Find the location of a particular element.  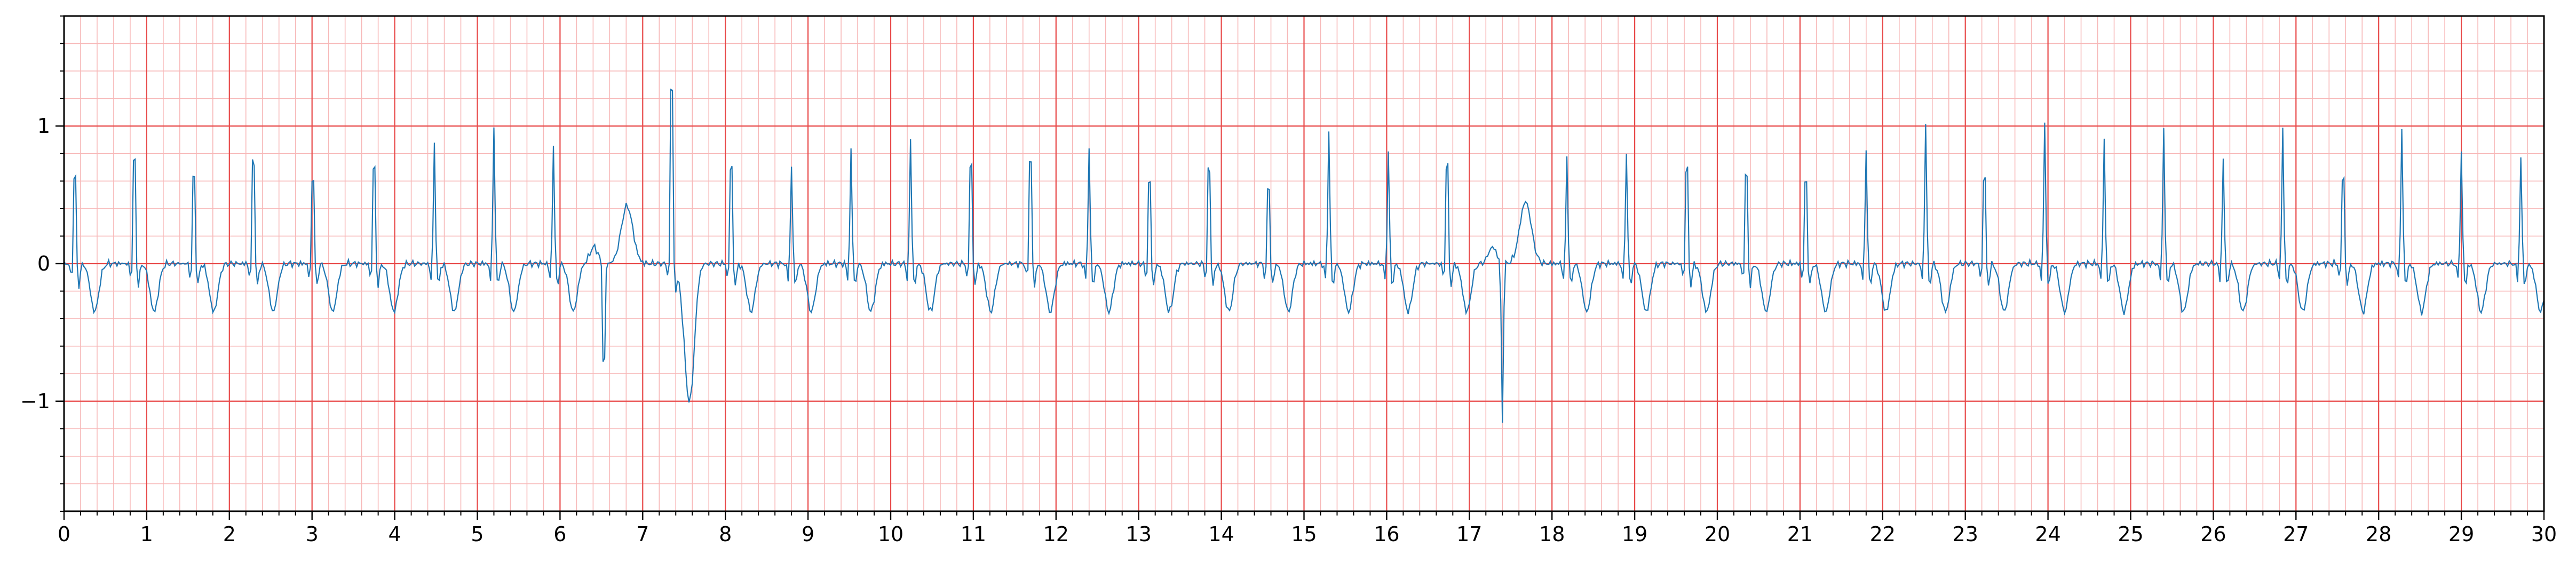

x-tick-label: 13 is located at coordinates (1139, 534).